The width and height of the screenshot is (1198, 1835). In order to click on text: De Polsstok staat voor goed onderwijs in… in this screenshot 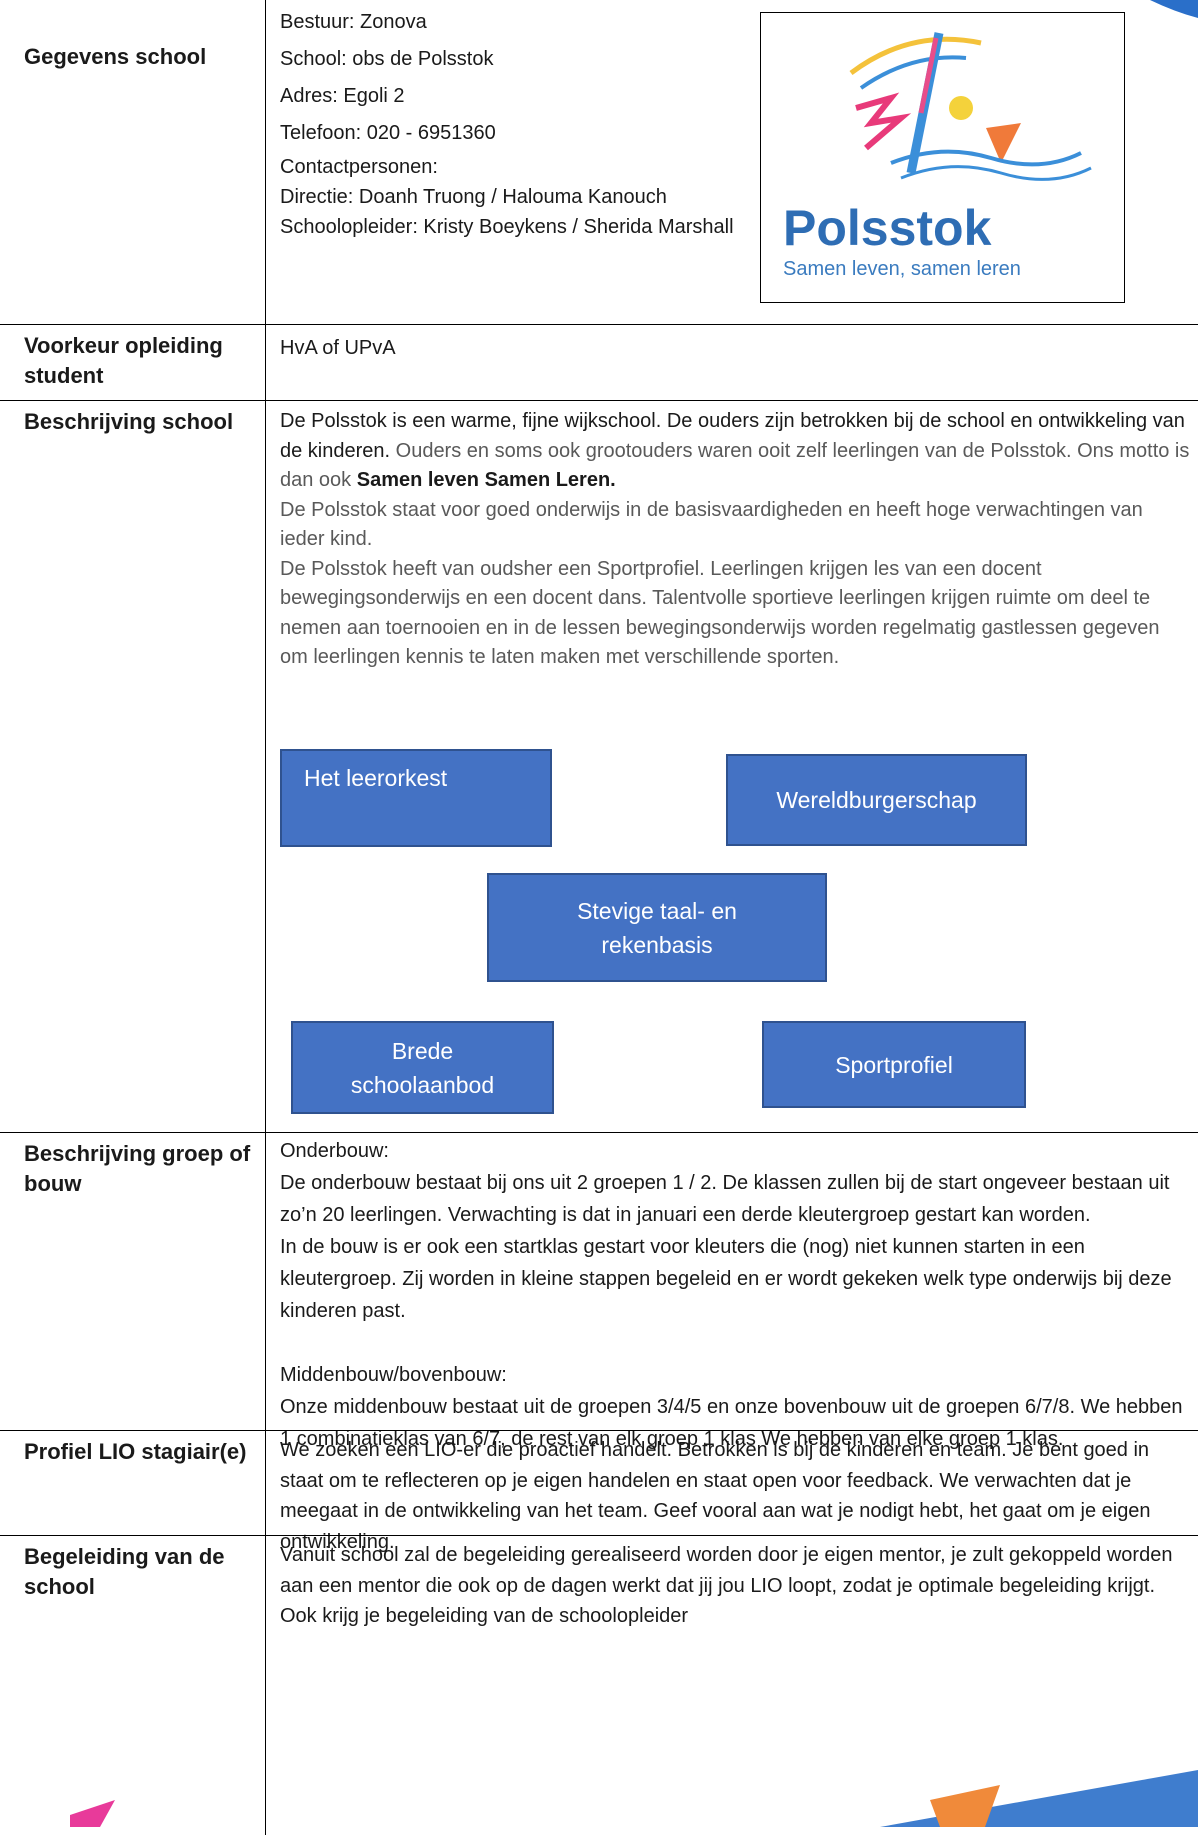, I will do `click(711, 524)`.